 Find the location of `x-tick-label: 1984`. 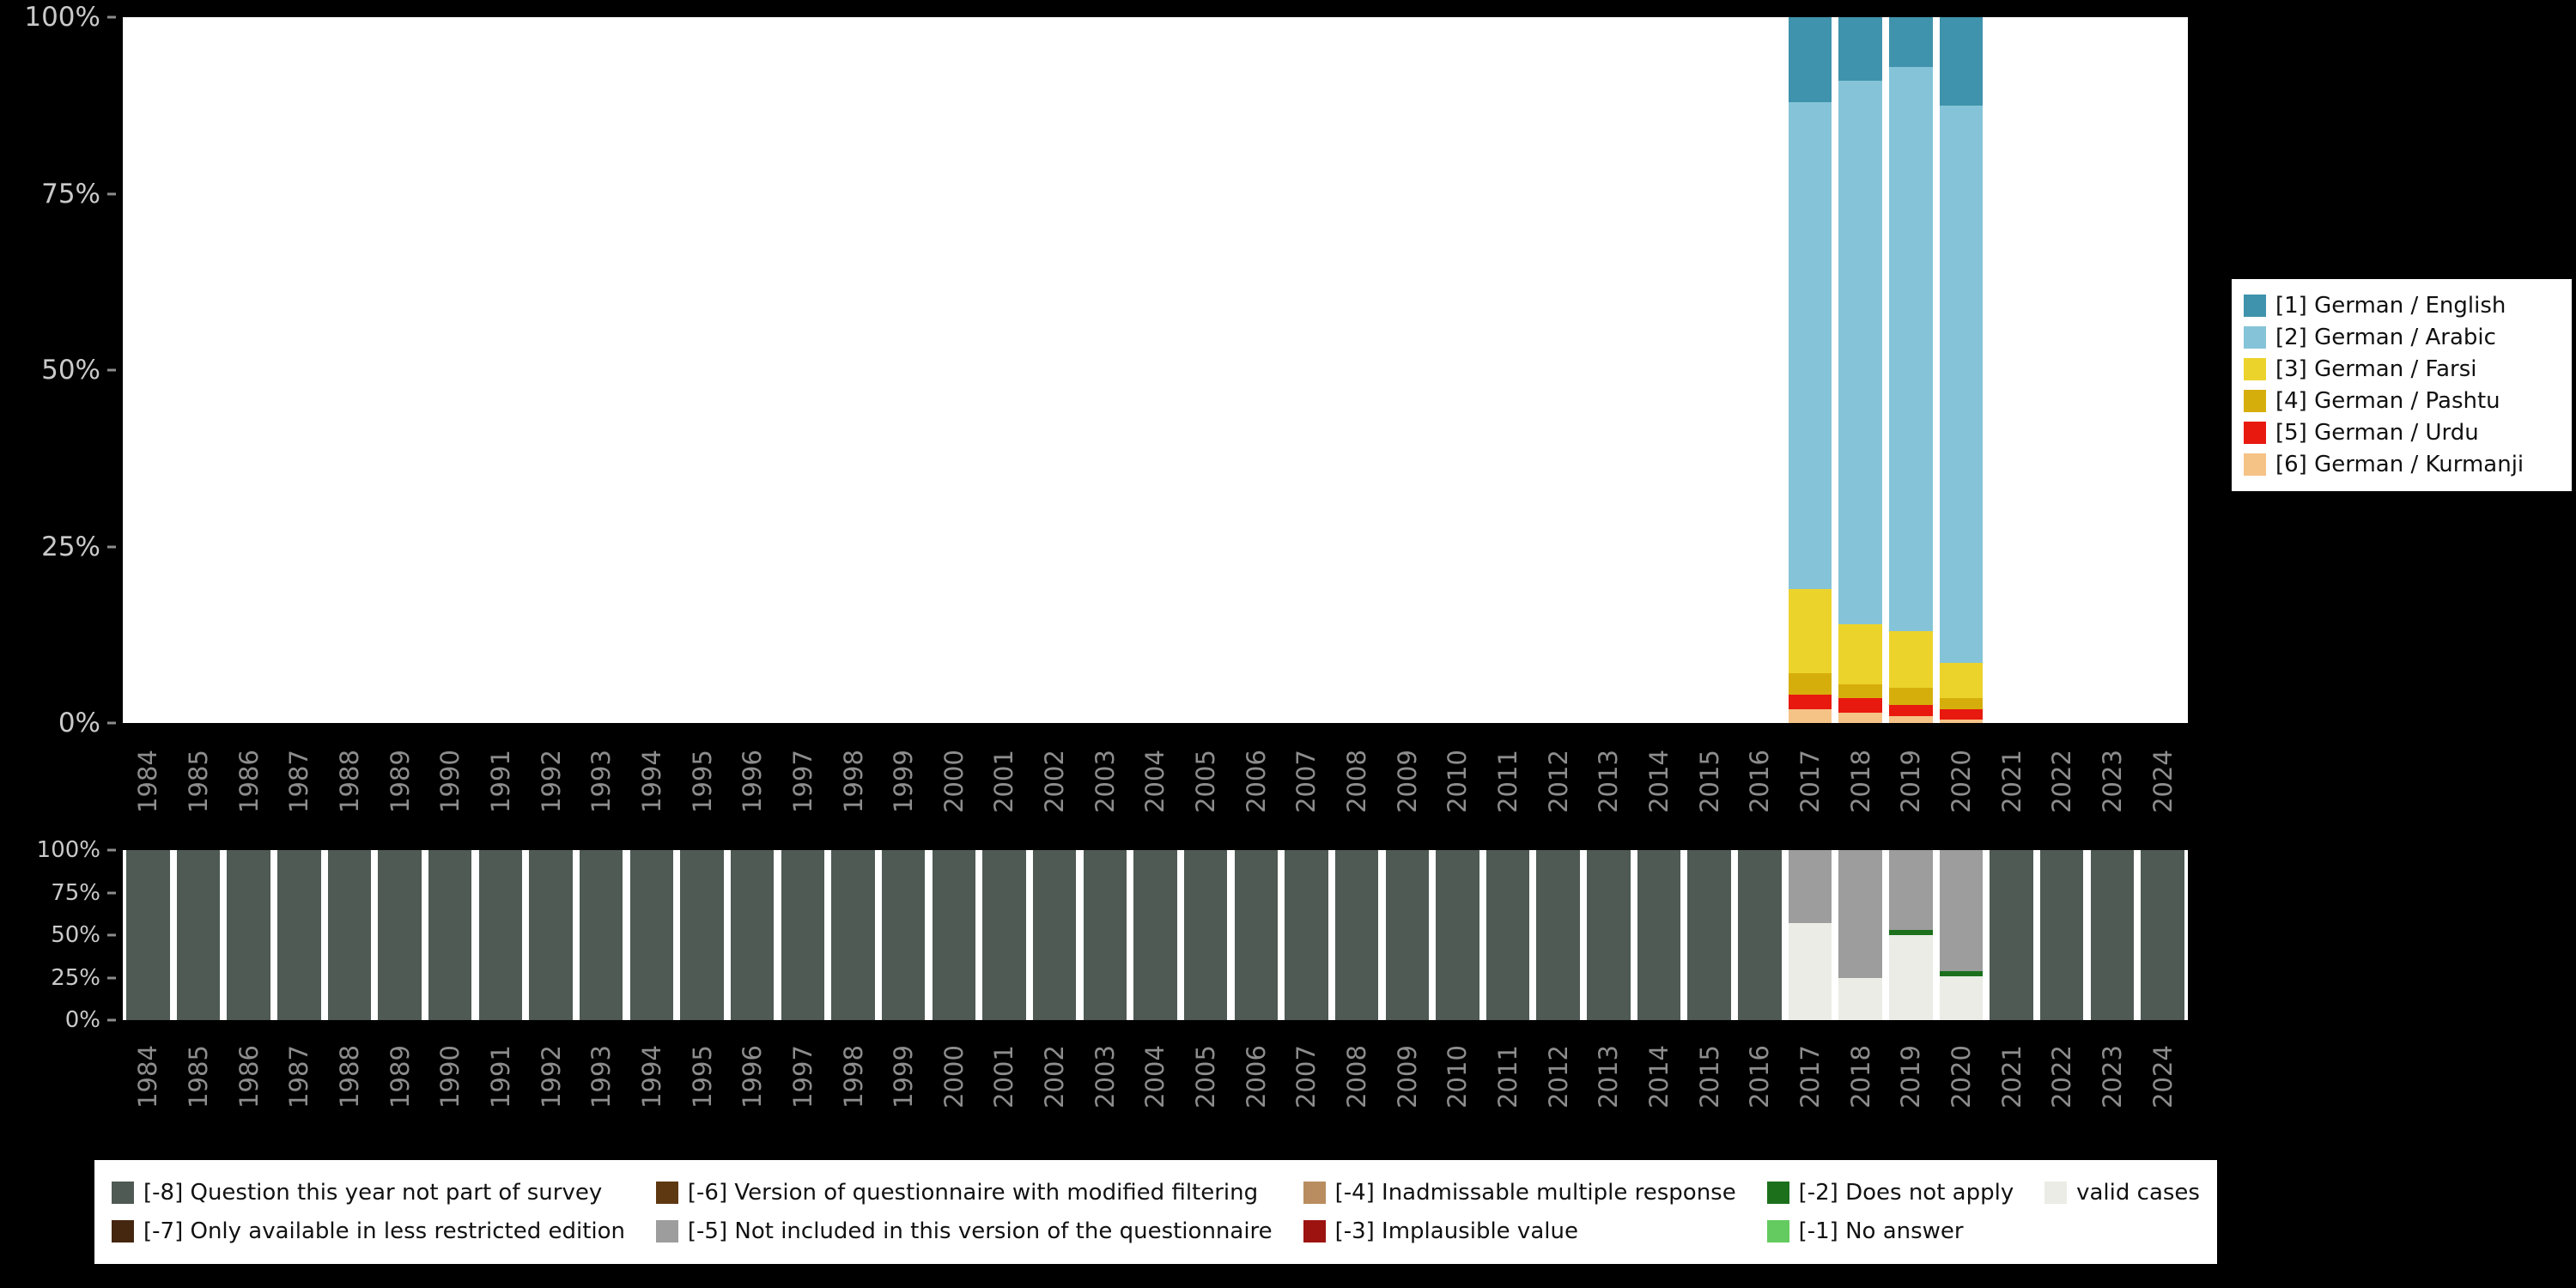

x-tick-label: 1984 is located at coordinates (148, 1077).